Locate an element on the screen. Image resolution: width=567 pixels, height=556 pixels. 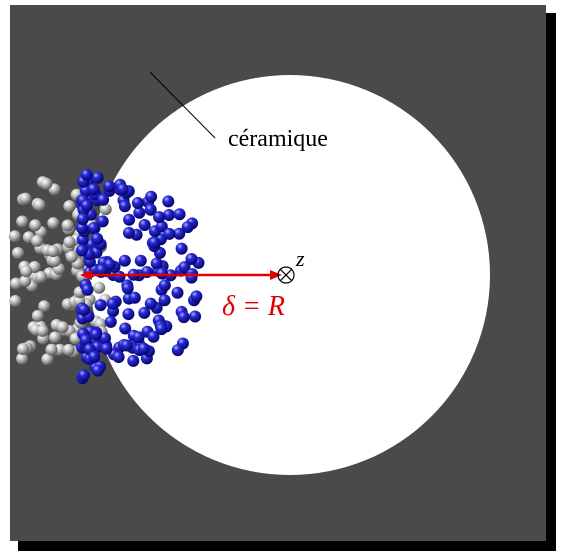
distance-label: δ = R is located at coordinates (253, 306).